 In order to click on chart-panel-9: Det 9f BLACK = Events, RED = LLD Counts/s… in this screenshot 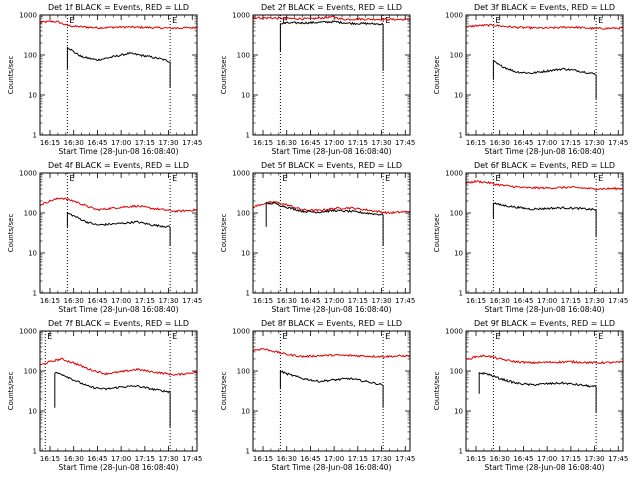, I will do `click(530, 395)`.